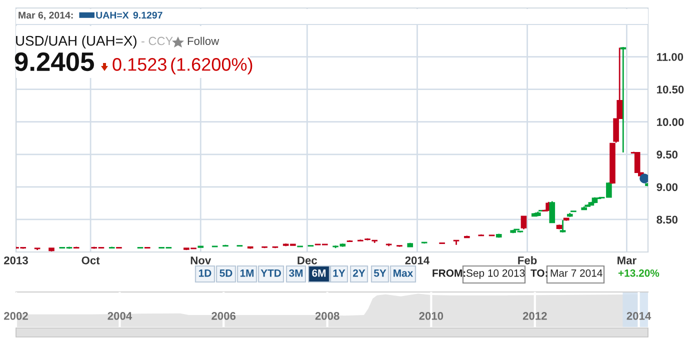 Image resolution: width=688 pixels, height=339 pixels. What do you see at coordinates (76, 42) in the screenshot?
I see `text: USD/UAH (UAH=X)` at bounding box center [76, 42].